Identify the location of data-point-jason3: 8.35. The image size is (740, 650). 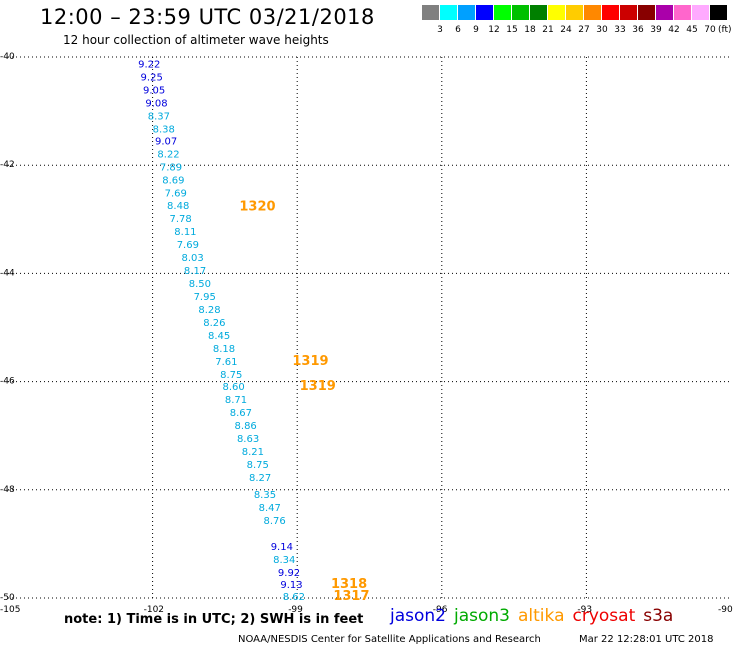
(265, 495).